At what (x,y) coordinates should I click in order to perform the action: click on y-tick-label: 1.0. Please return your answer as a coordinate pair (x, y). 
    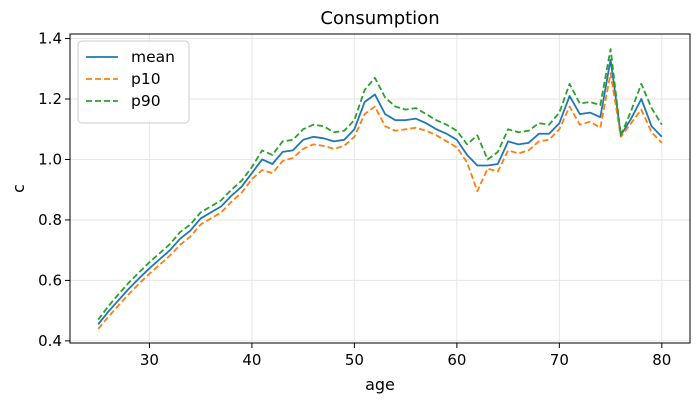
    Looking at the image, I should click on (50, 159).